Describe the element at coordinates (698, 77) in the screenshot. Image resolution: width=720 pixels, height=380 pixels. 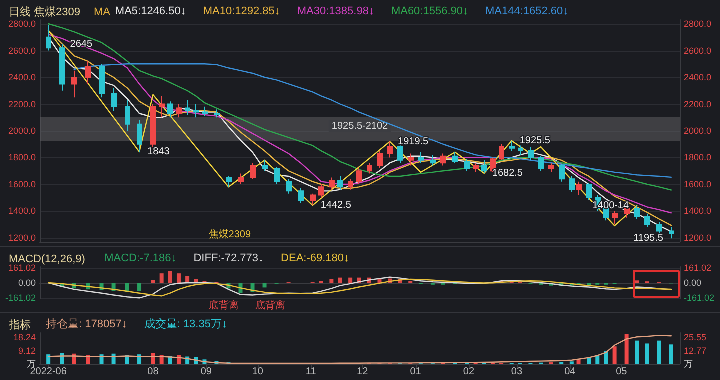
I see `y2-tick-label: 2400.0` at that location.